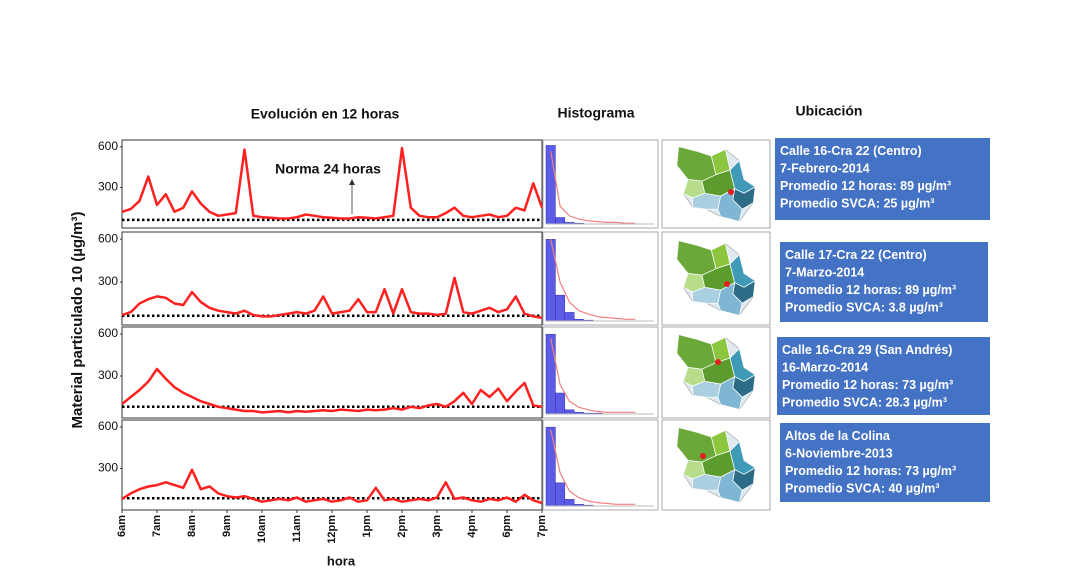 The width and height of the screenshot is (1068, 580). What do you see at coordinates (341, 560) in the screenshot?
I see `x-axis-title: hora` at bounding box center [341, 560].